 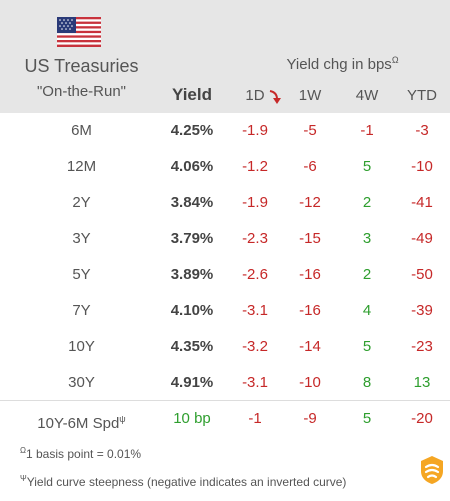 What do you see at coordinates (255, 238) in the screenshot?
I see `change-1d: -2.3` at bounding box center [255, 238].